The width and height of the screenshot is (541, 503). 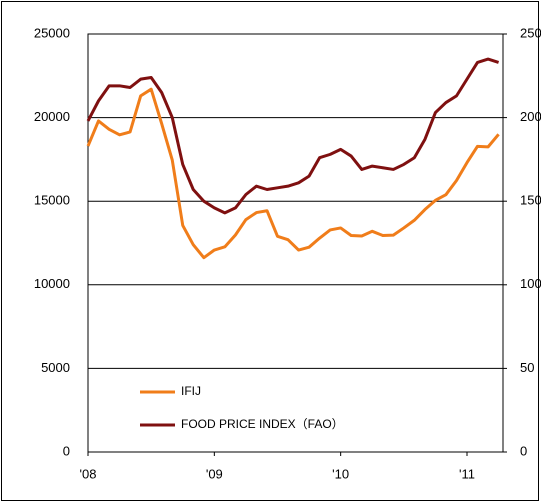 What do you see at coordinates (52, 116) in the screenshot?
I see `y-tick-label: 20000` at bounding box center [52, 116].